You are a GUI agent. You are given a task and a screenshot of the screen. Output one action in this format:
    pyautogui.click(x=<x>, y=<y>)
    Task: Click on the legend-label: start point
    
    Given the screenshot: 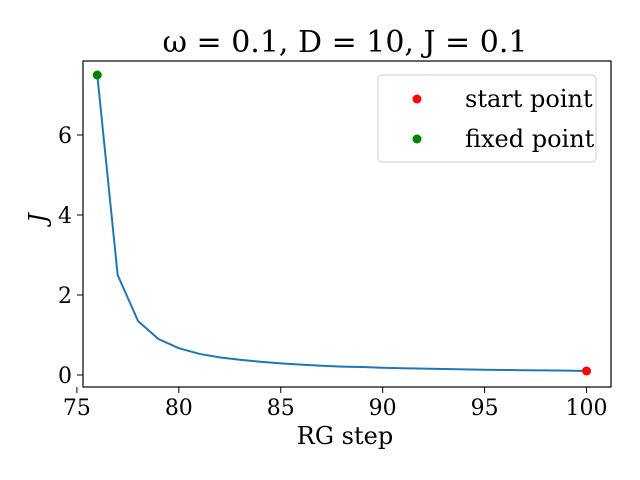 What is the action you would take?
    pyautogui.click(x=529, y=99)
    